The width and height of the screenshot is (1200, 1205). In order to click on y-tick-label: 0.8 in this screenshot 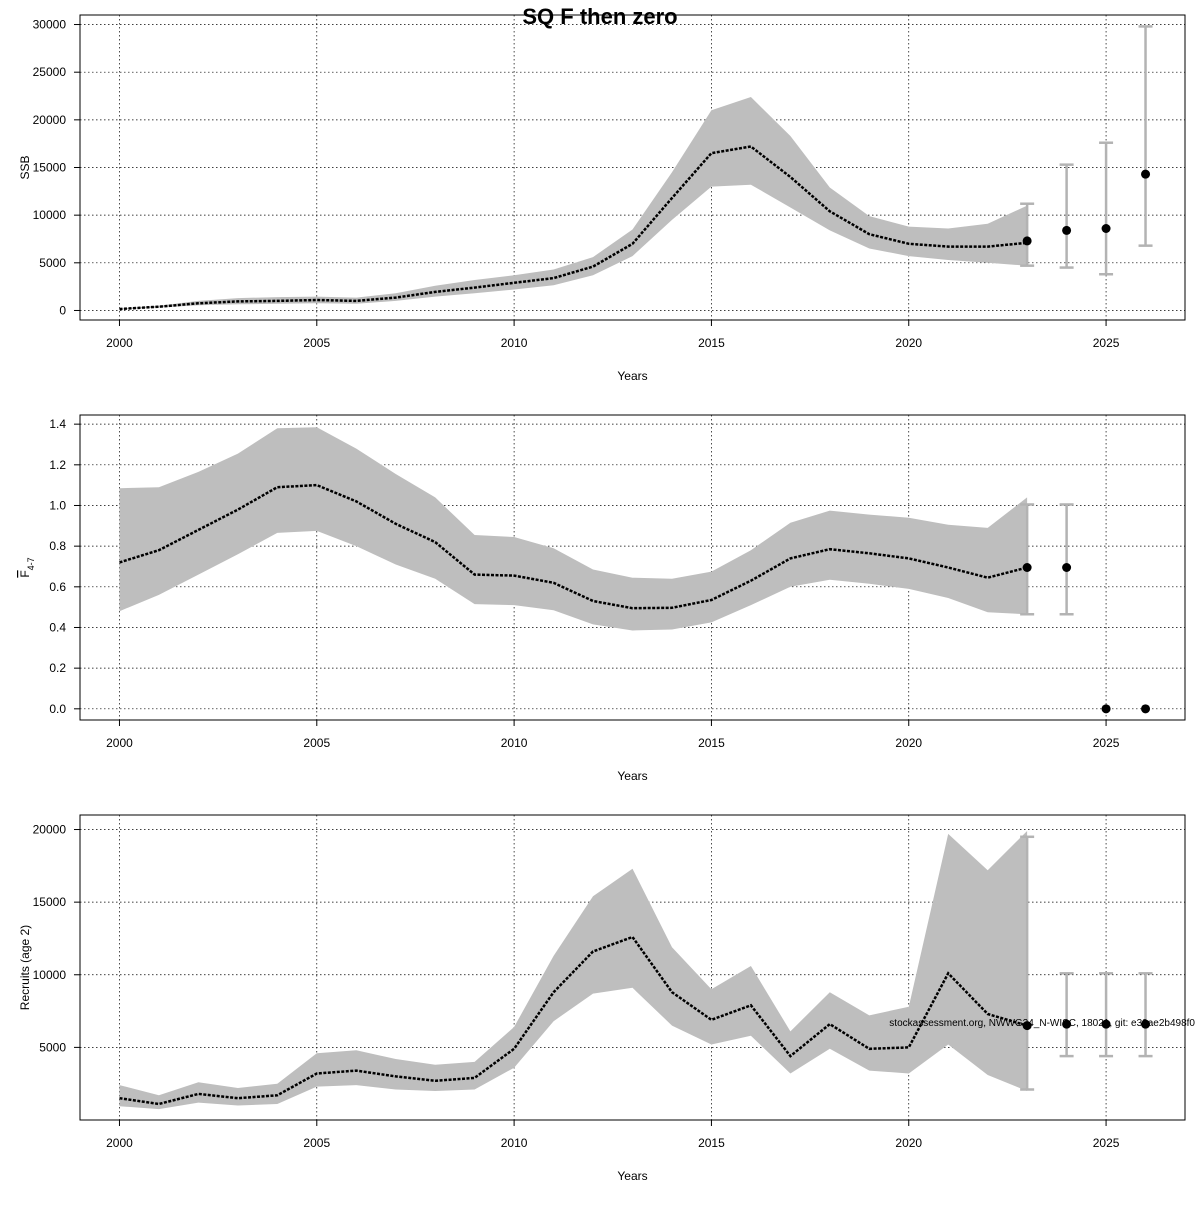, I will do `click(57, 546)`.